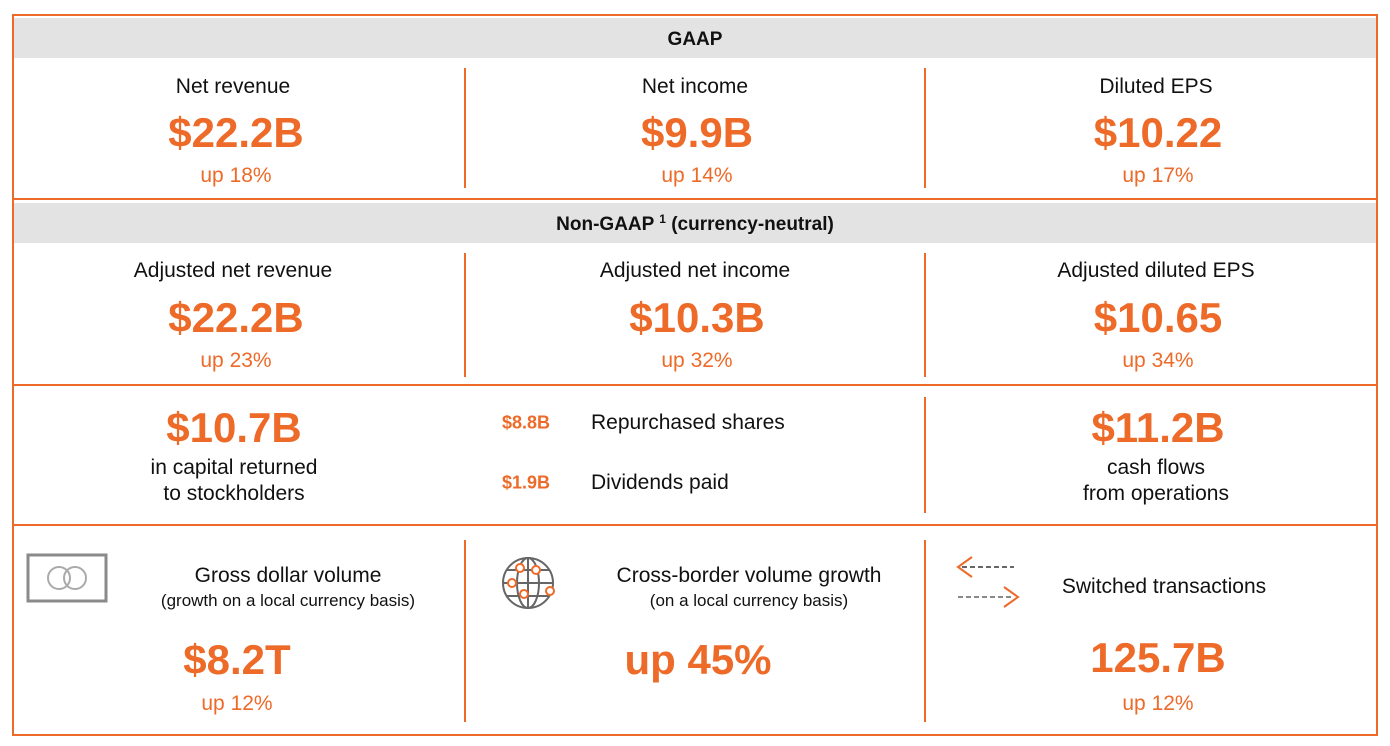 The height and width of the screenshot is (746, 1390). Describe the element at coordinates (697, 175) in the screenshot. I see `metric-change: up 14%` at that location.